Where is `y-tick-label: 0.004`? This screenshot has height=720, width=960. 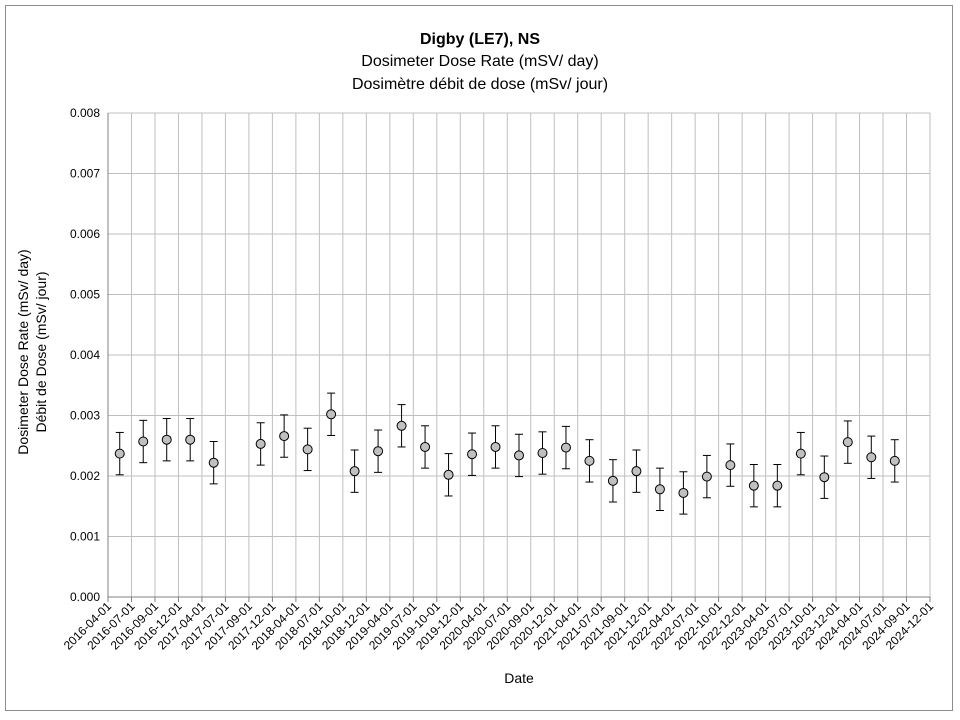 y-tick-label: 0.004 is located at coordinates (85, 355).